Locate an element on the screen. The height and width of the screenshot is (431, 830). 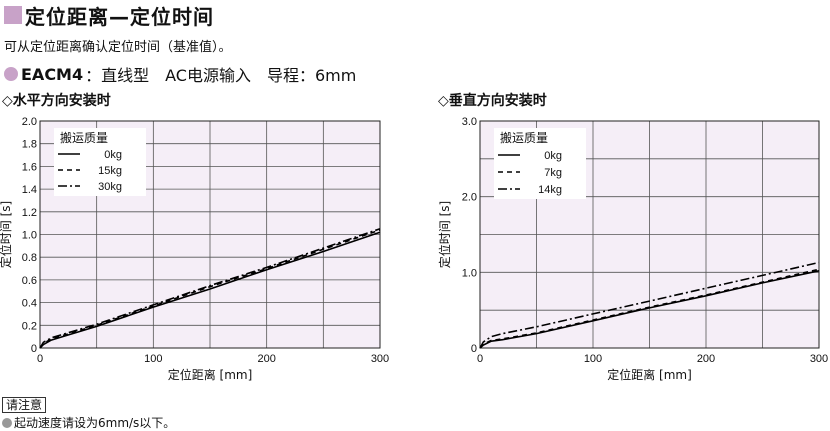
y-tick-label: 0.6 is located at coordinates (29, 281).